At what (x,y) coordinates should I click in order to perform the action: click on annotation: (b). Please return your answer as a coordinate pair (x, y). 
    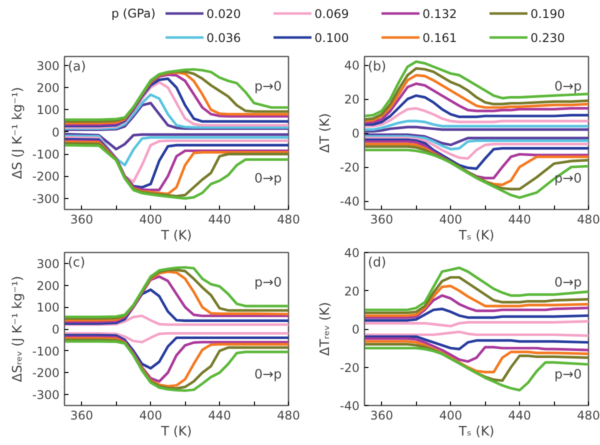
    Looking at the image, I should click on (377, 67).